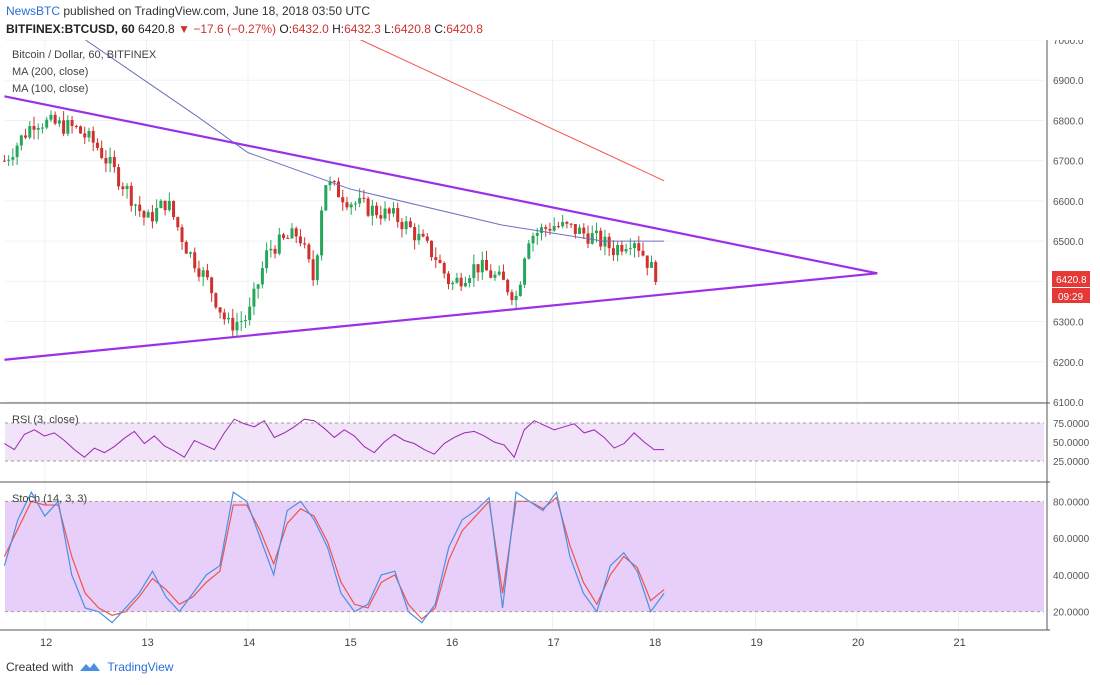 The image size is (1100, 685). I want to click on footer-created-with: Created with, so click(40, 667).